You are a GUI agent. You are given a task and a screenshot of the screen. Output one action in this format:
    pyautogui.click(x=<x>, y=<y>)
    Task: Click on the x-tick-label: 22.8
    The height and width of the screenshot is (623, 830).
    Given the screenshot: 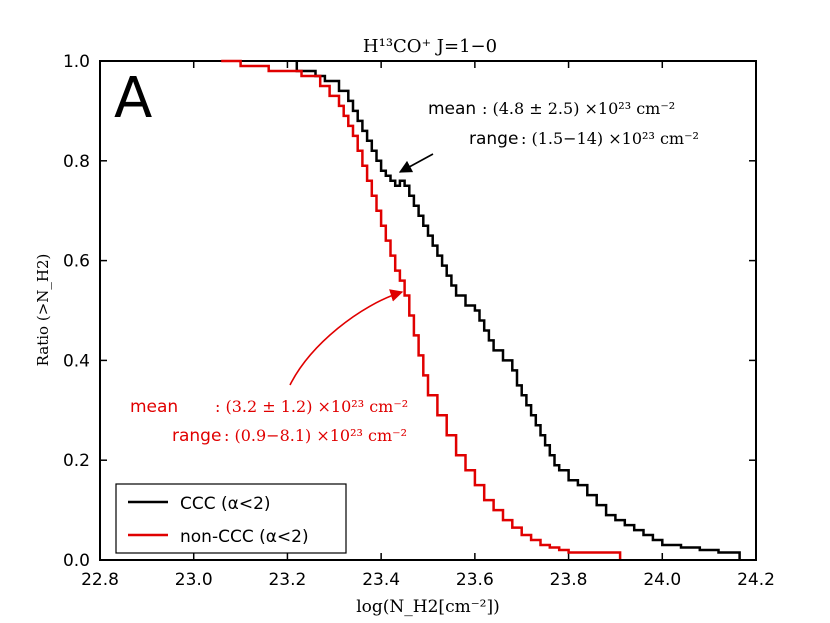 What is the action you would take?
    pyautogui.click(x=100, y=580)
    